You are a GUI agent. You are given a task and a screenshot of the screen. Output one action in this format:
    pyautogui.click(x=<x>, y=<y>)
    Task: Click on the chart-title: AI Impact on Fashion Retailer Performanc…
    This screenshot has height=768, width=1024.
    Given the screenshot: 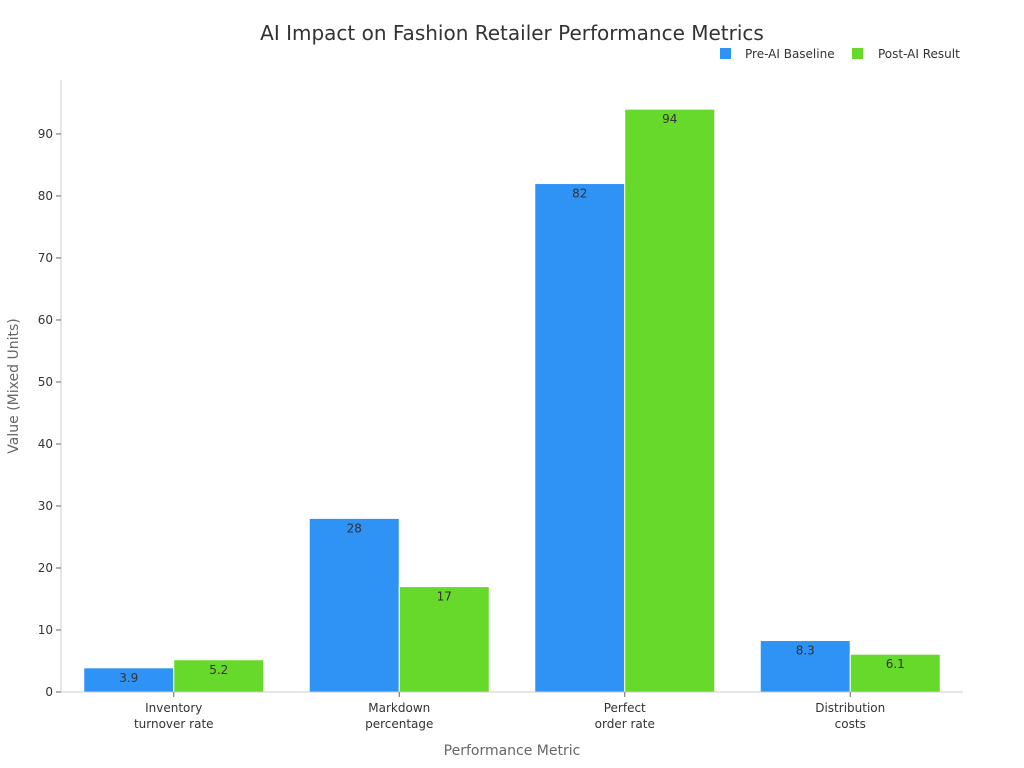 What is the action you would take?
    pyautogui.click(x=512, y=33)
    